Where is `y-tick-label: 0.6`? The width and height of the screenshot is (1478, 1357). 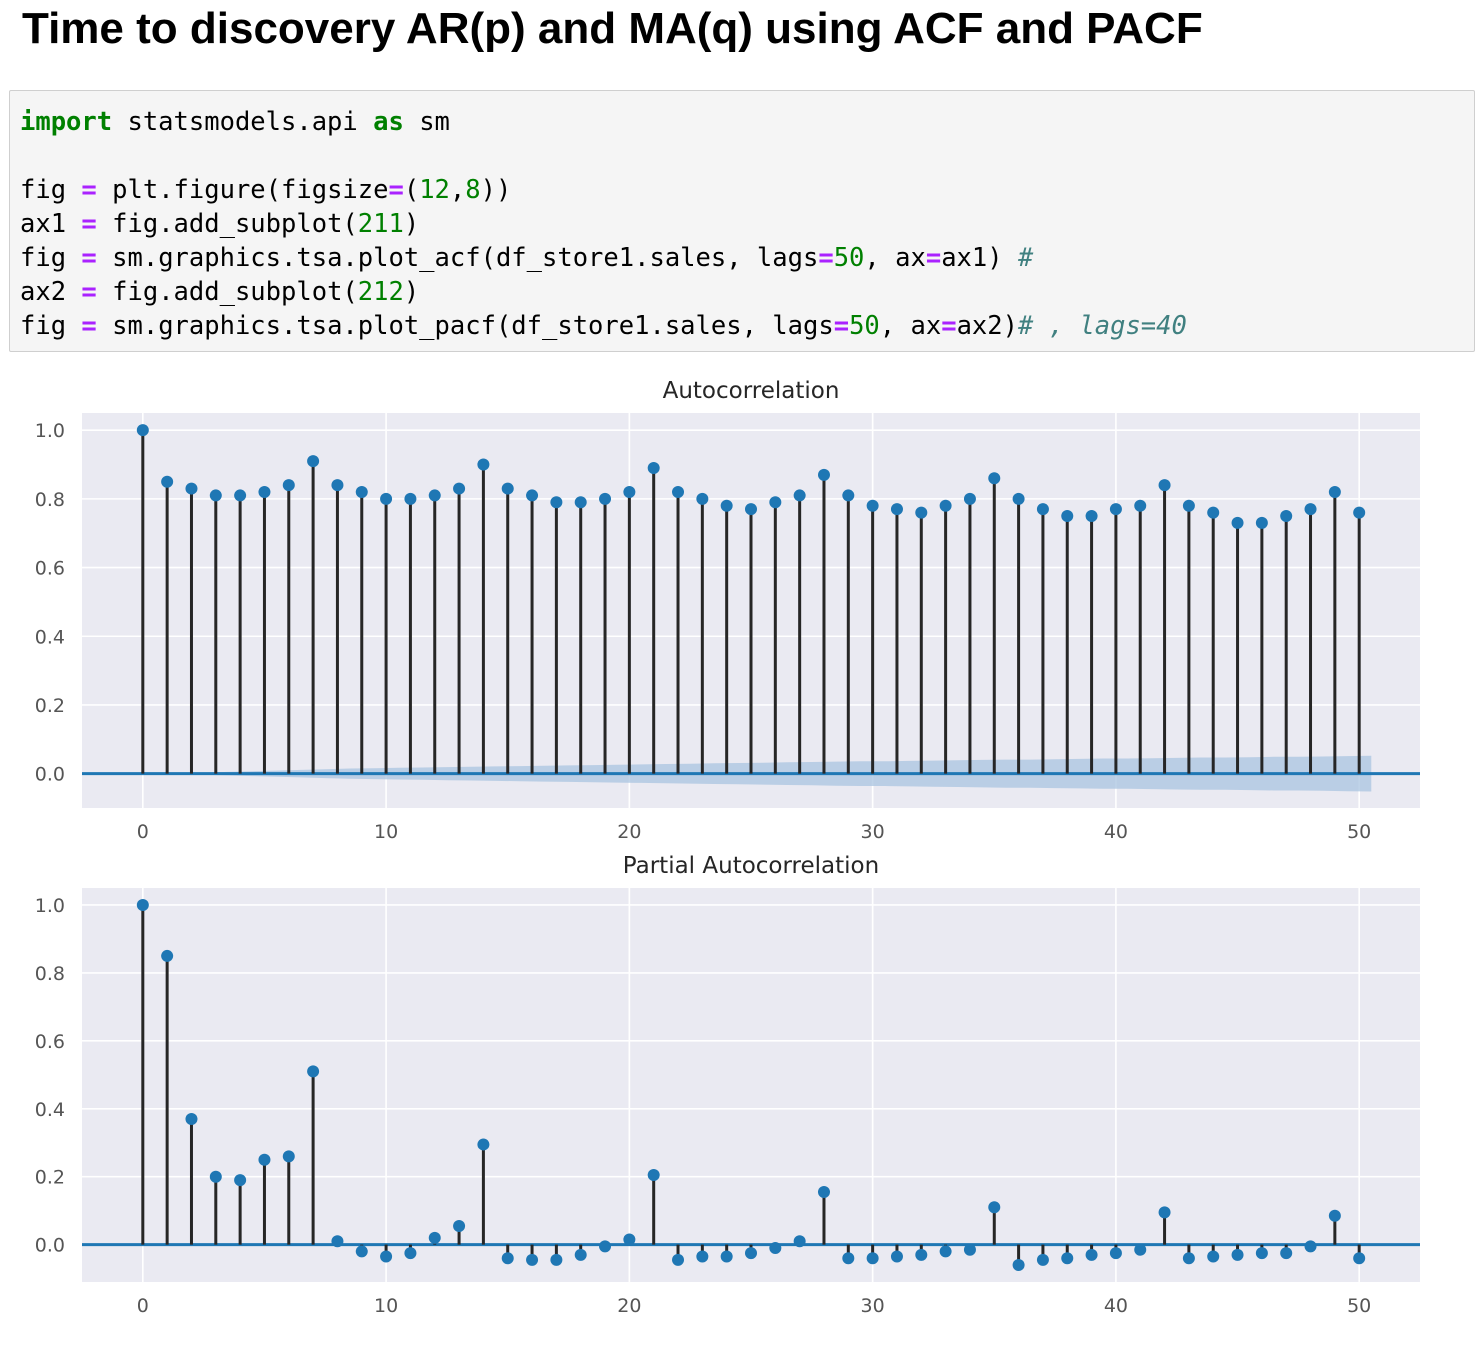
y-tick-label: 0.6 is located at coordinates (50, 569).